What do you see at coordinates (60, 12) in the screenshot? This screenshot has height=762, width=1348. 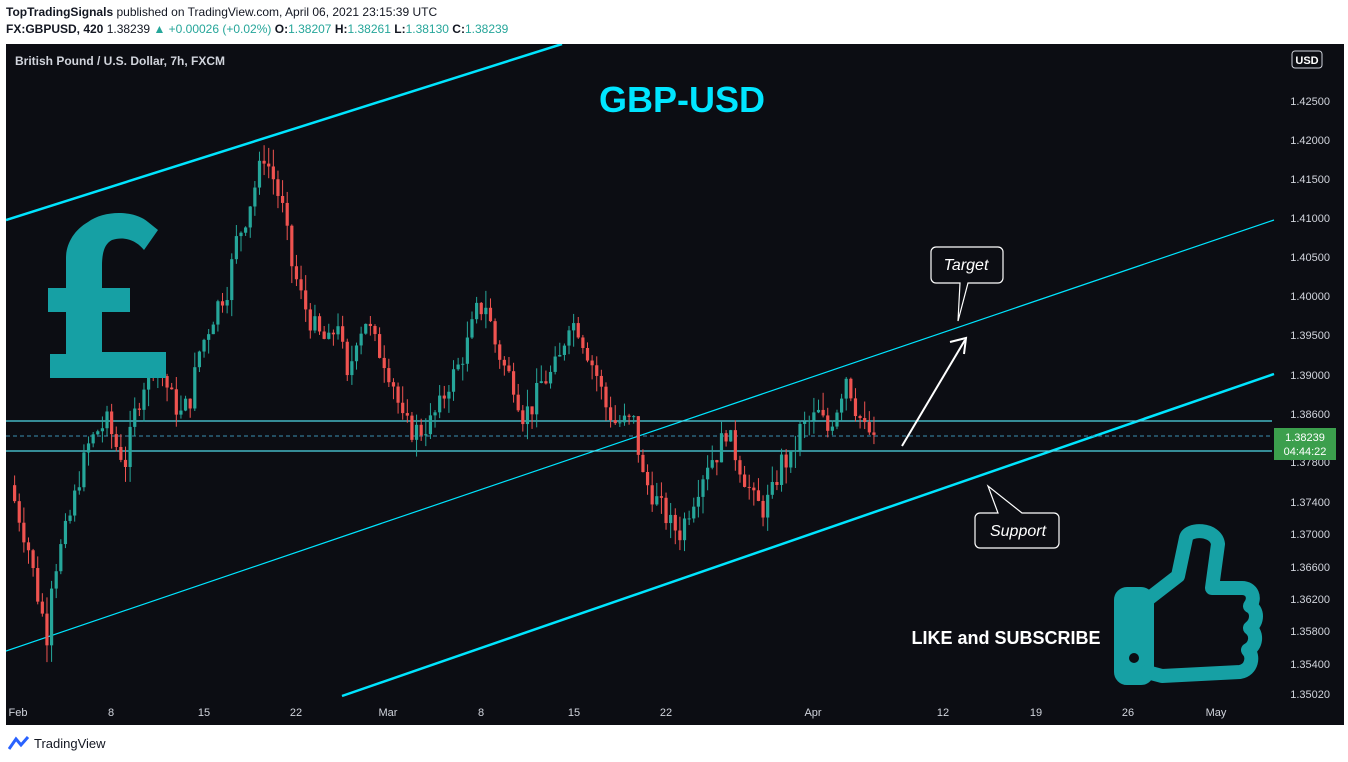 I see `author-link: TopTradingSignals` at bounding box center [60, 12].